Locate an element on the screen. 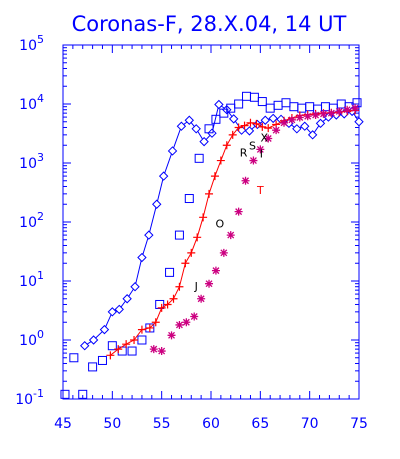 This screenshot has height=459, width=400. y-tick-exponent: -1 is located at coordinates (38, 393).